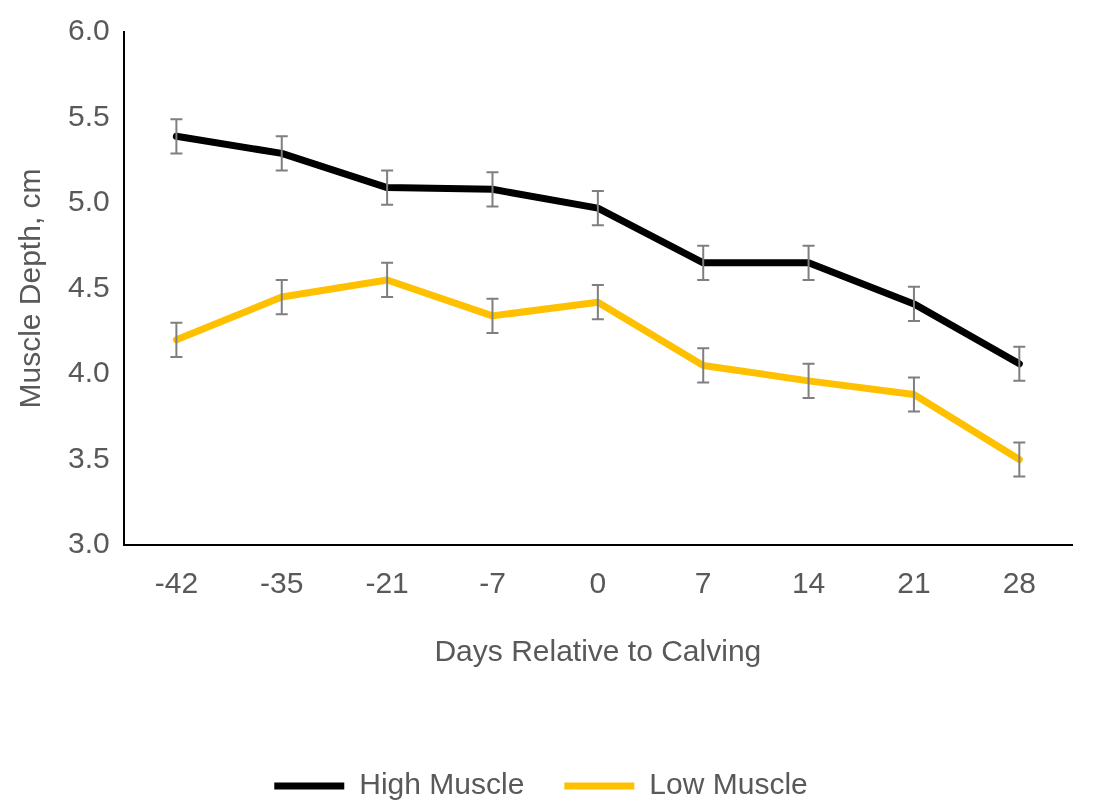 This screenshot has height=811, width=1102. I want to click on x-tick-label: 14, so click(808, 583).